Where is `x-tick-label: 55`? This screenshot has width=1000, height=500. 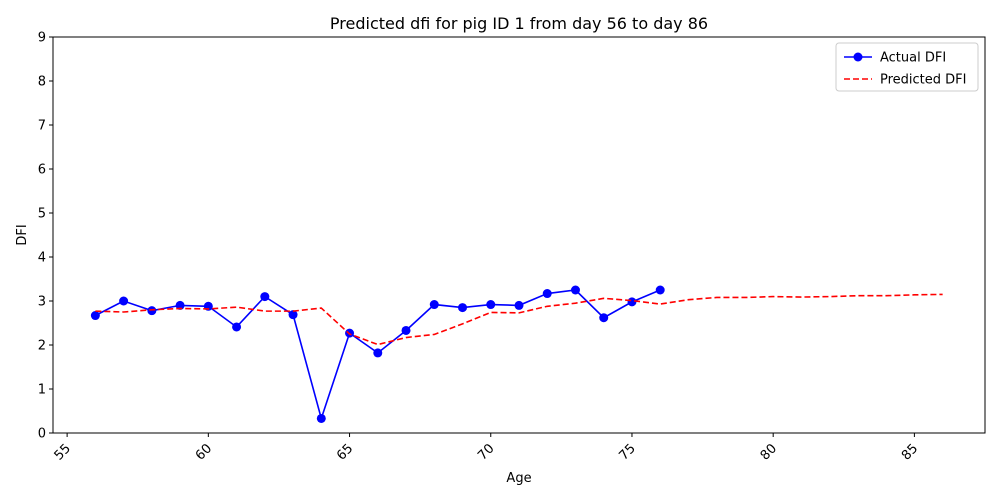
x-tick-label: 55 is located at coordinates (63, 452).